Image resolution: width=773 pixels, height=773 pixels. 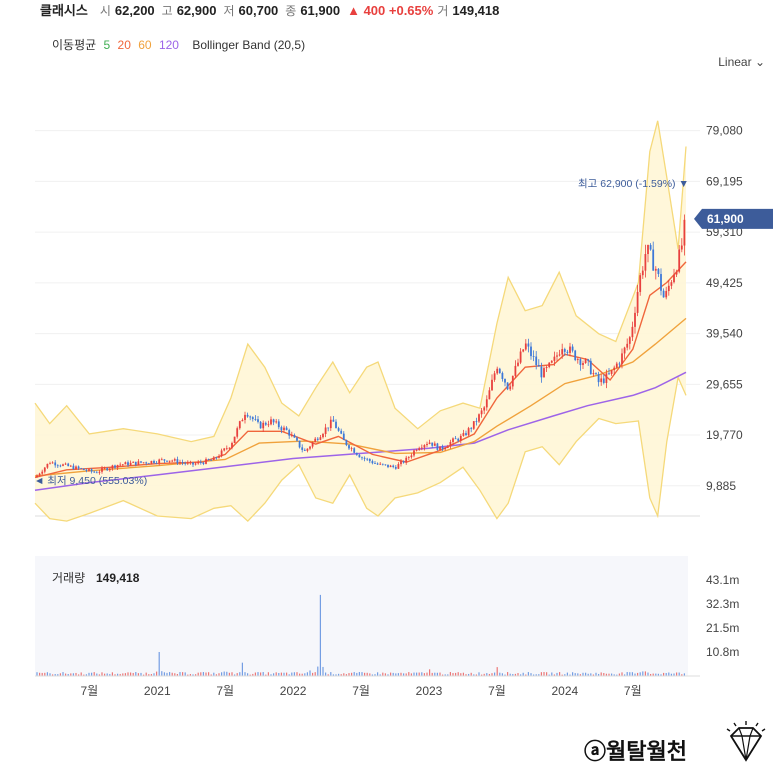 I want to click on volume-tick-label: 10.8m, so click(x=722, y=652).